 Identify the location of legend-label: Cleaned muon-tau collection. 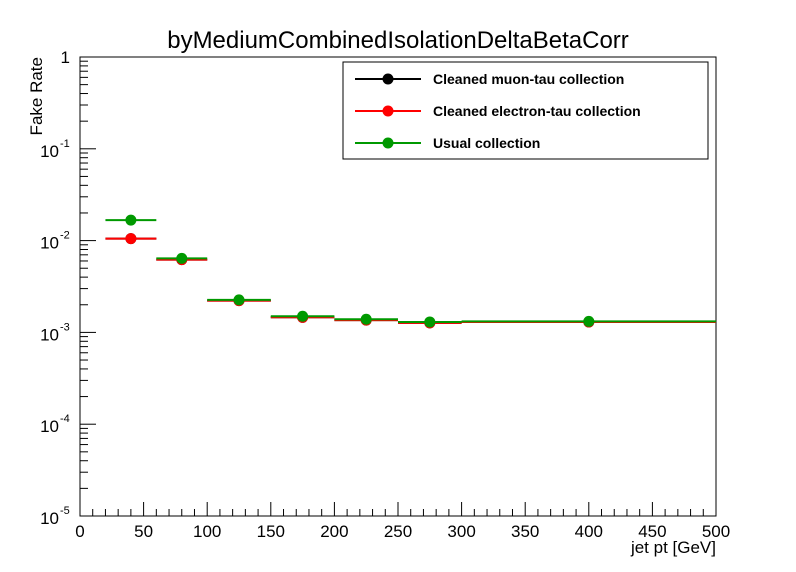
(528, 79).